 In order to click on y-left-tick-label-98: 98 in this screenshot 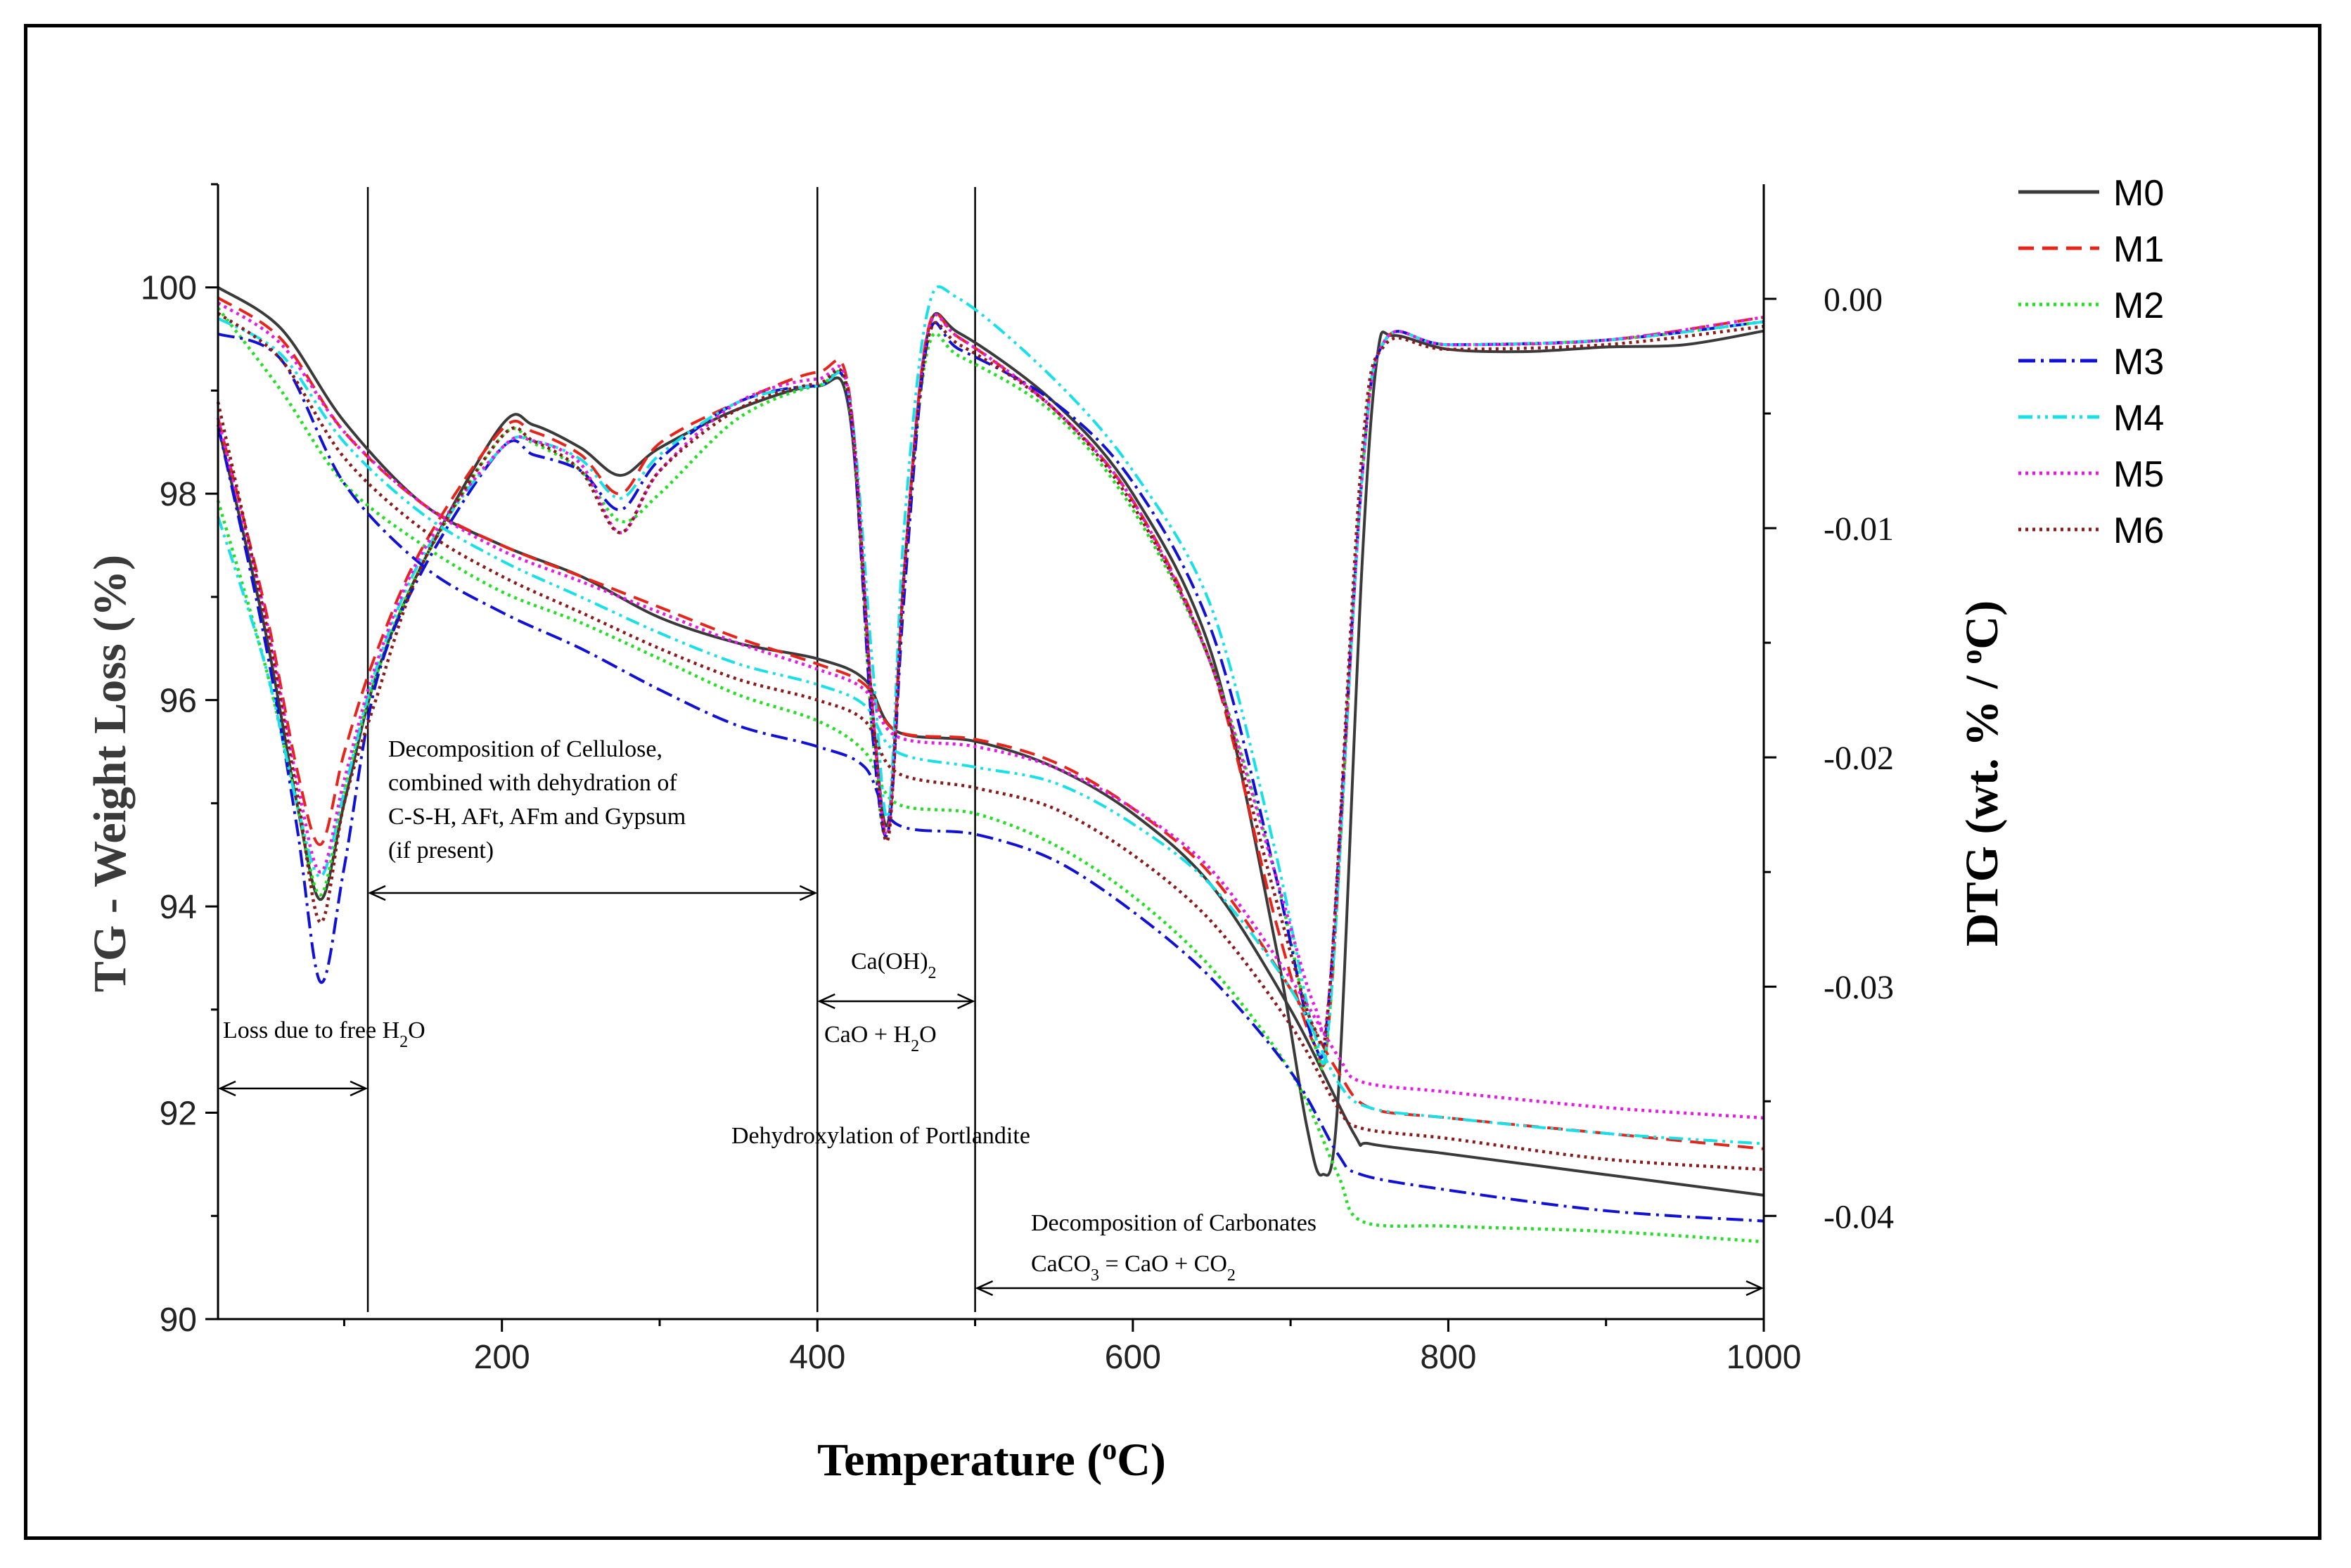, I will do `click(179, 494)`.